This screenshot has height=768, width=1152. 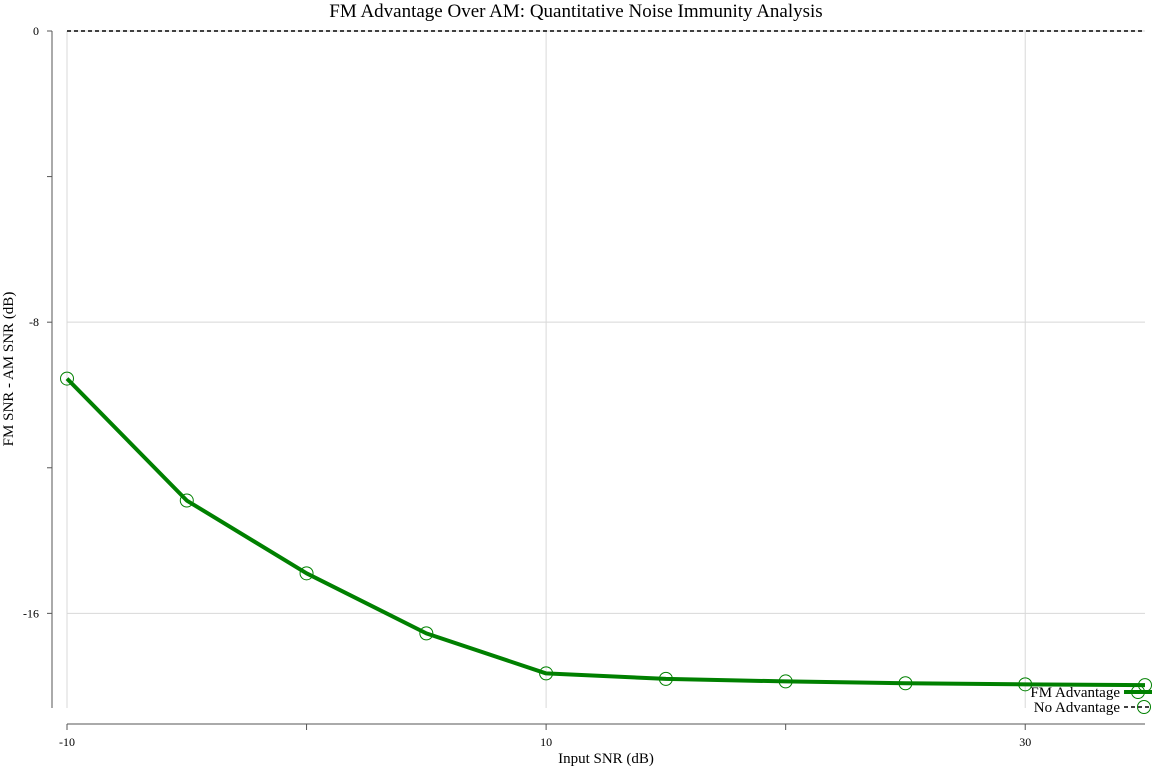 What do you see at coordinates (1025, 742) in the screenshot?
I see `x-tick-label: 30` at bounding box center [1025, 742].